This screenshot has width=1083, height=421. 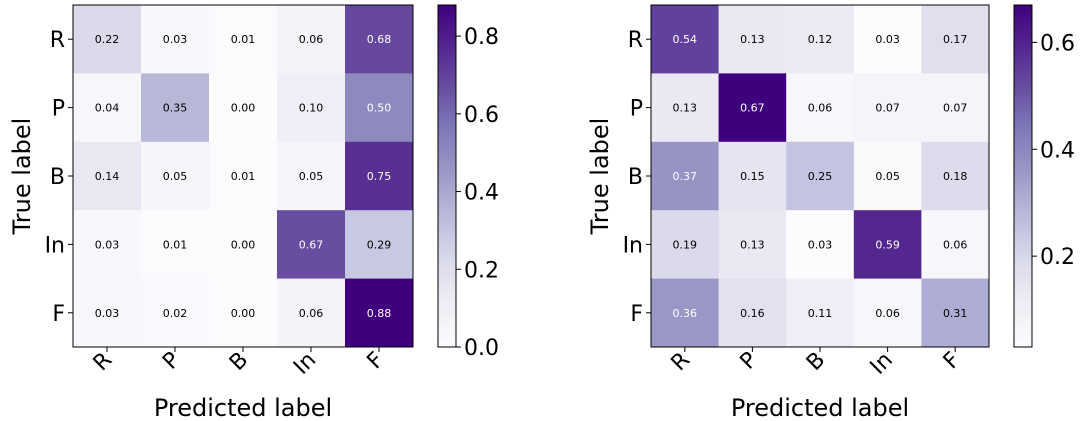 I want to click on cell-value-label: 0.35, so click(x=175, y=108).